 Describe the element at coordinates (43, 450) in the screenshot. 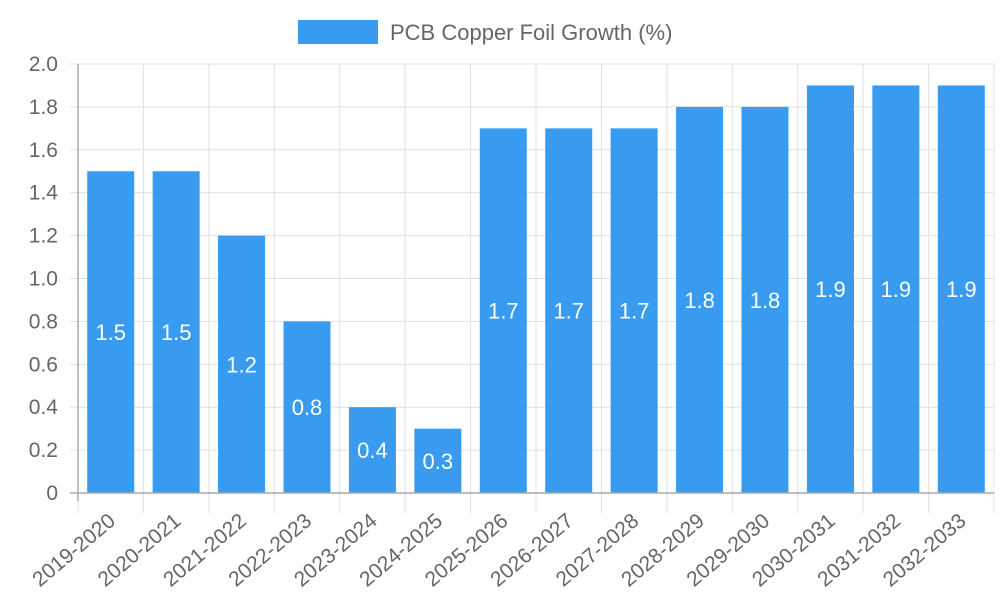

I see `y-tick-label: 0.2` at that location.